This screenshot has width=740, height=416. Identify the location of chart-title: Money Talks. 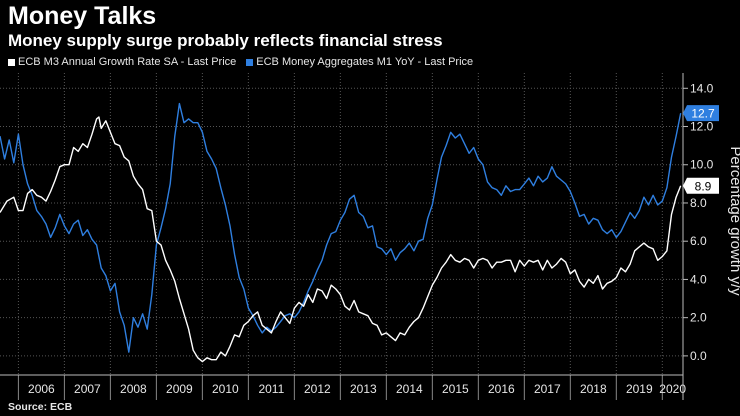
(82, 16).